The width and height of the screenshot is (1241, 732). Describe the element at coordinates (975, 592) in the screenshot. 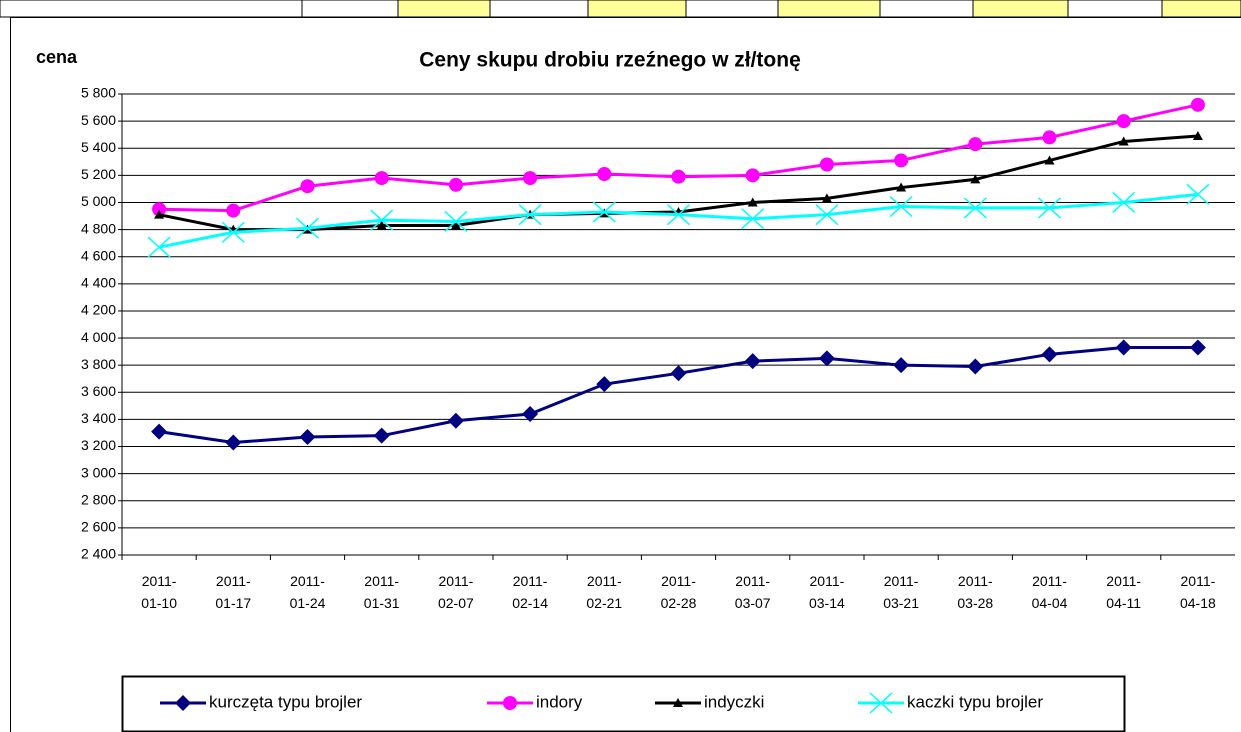

I see `x-tick-label: 2011-03-28` at that location.